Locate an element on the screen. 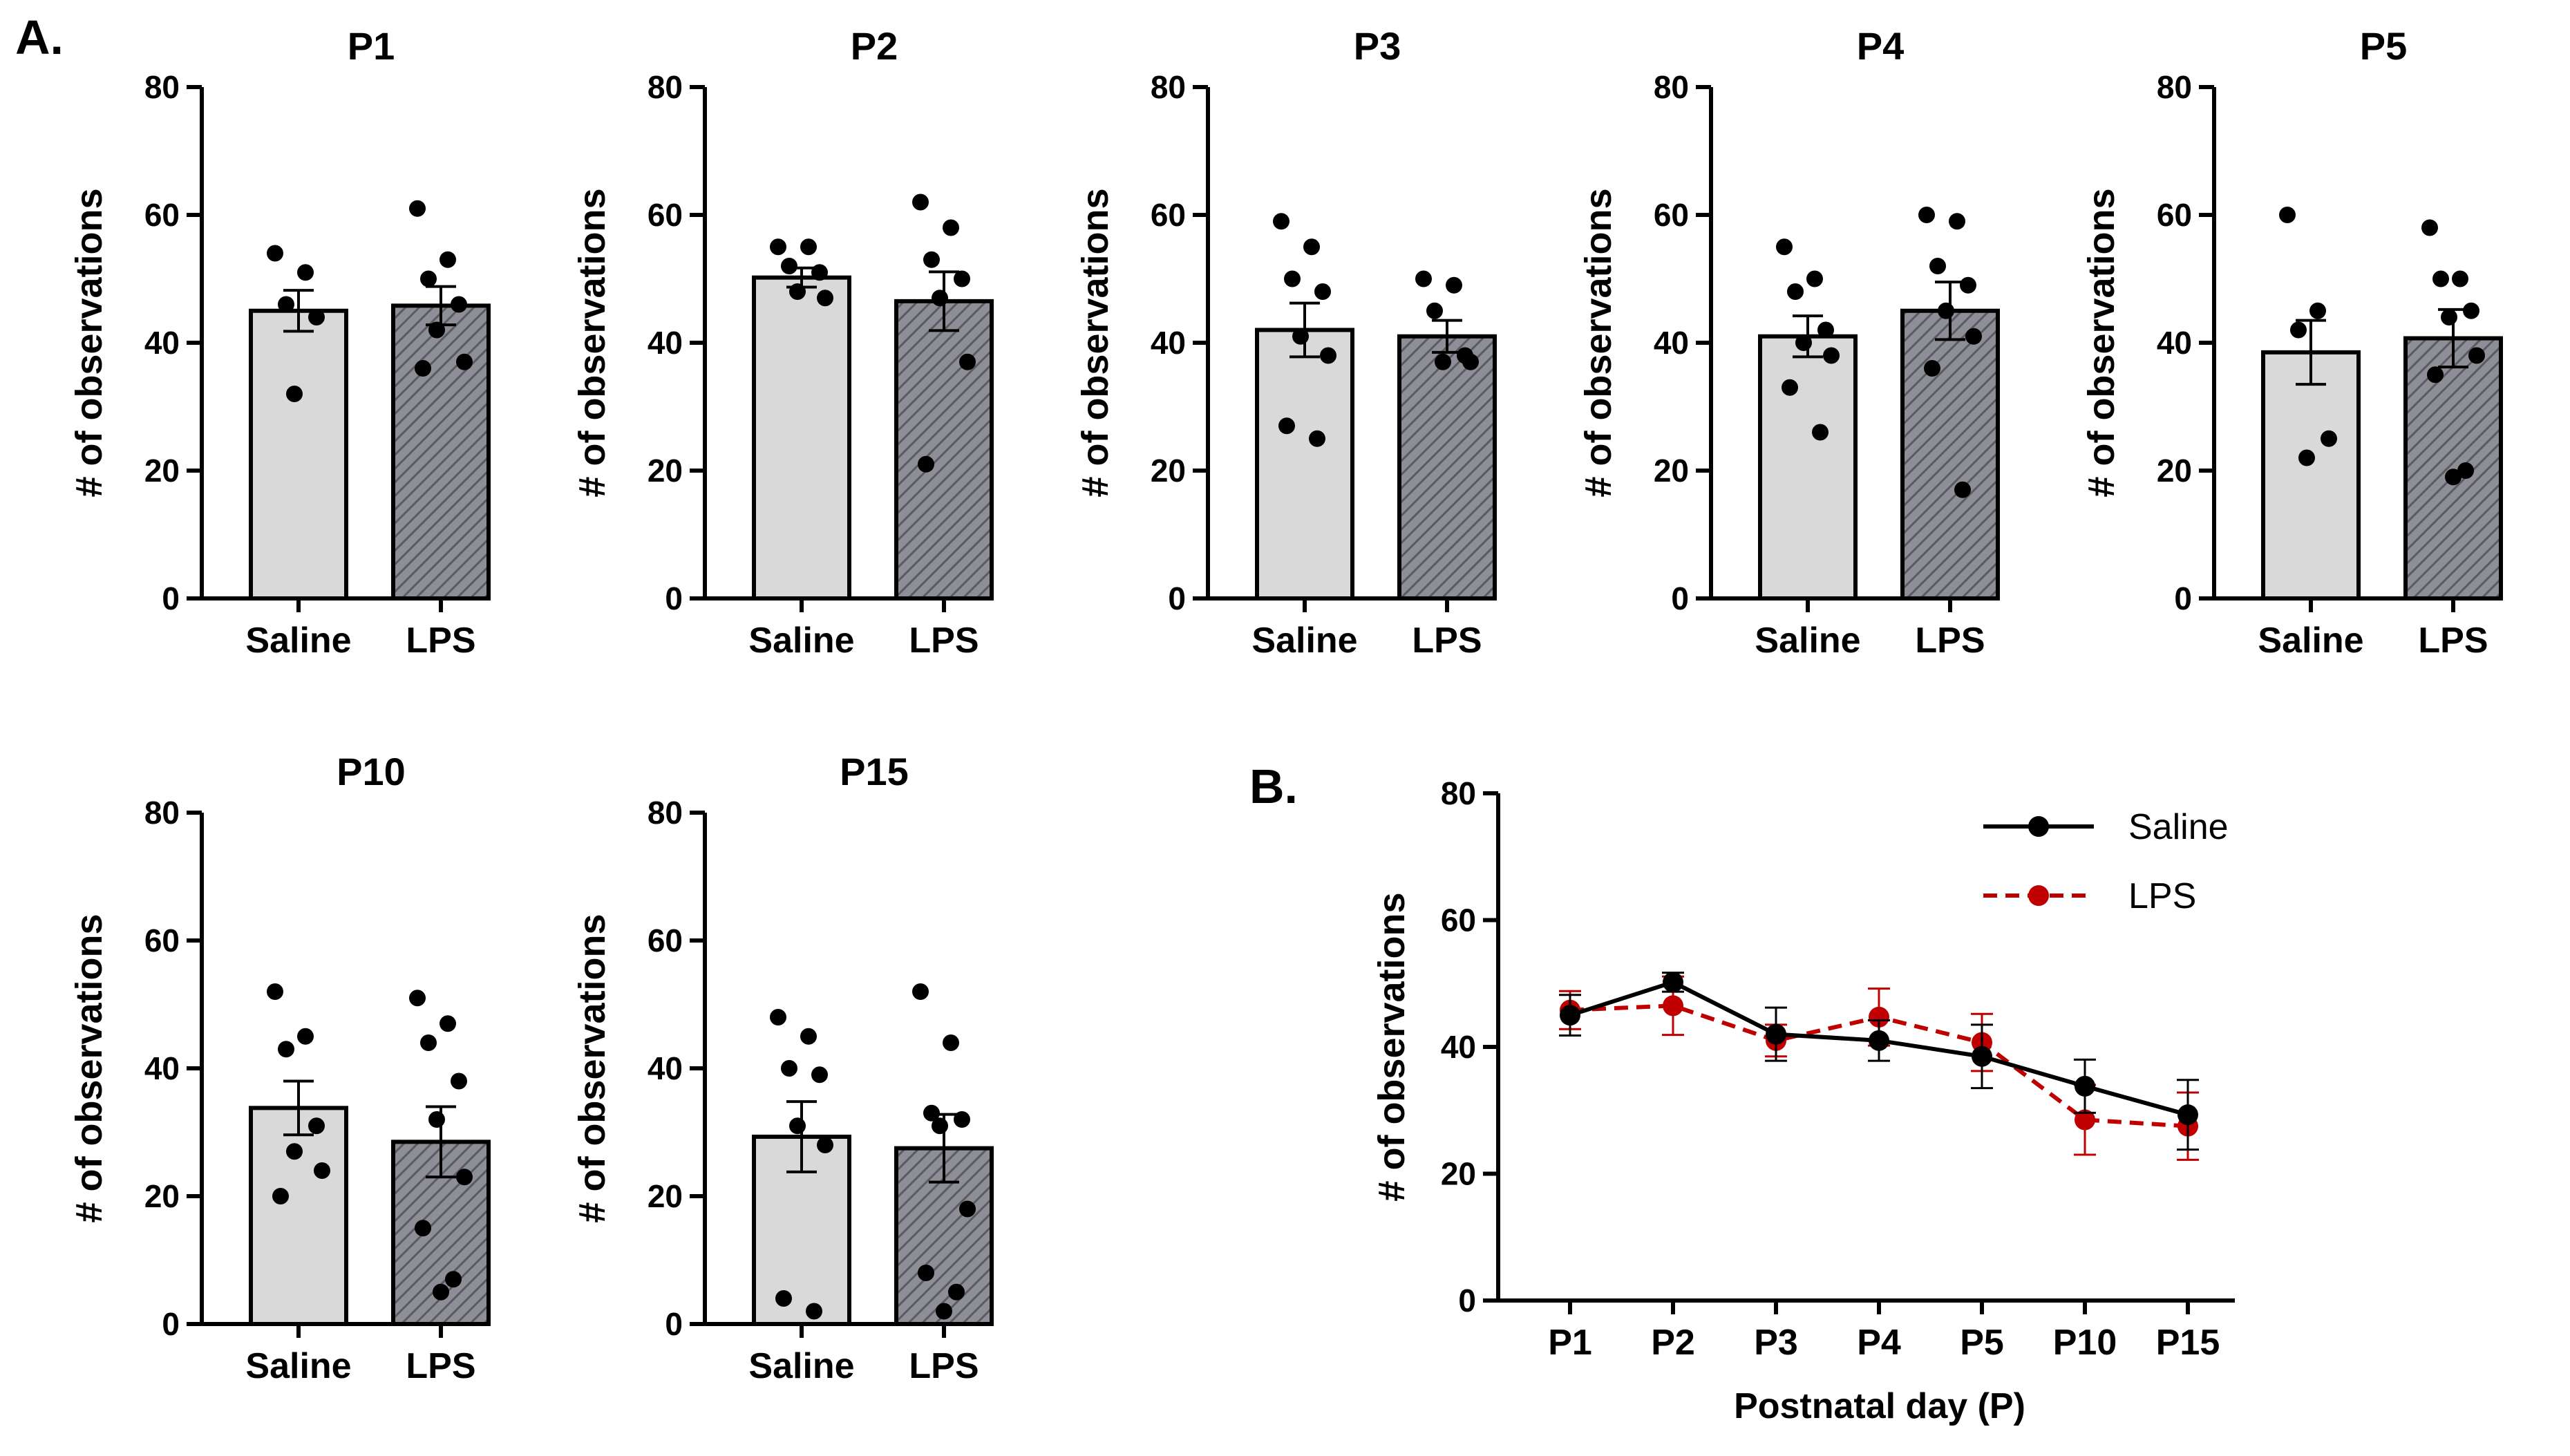  x-tick-label: P5 is located at coordinates (1982, 1343).